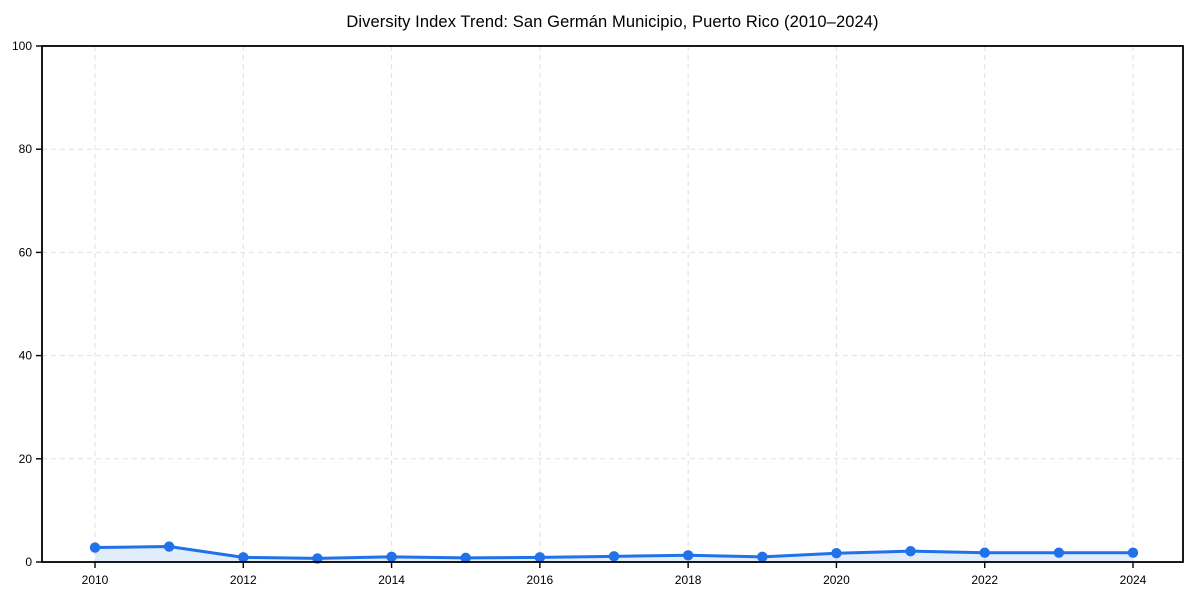 This screenshot has height=600, width=1200. I want to click on x-tick-label: 2024, so click(1133, 580).